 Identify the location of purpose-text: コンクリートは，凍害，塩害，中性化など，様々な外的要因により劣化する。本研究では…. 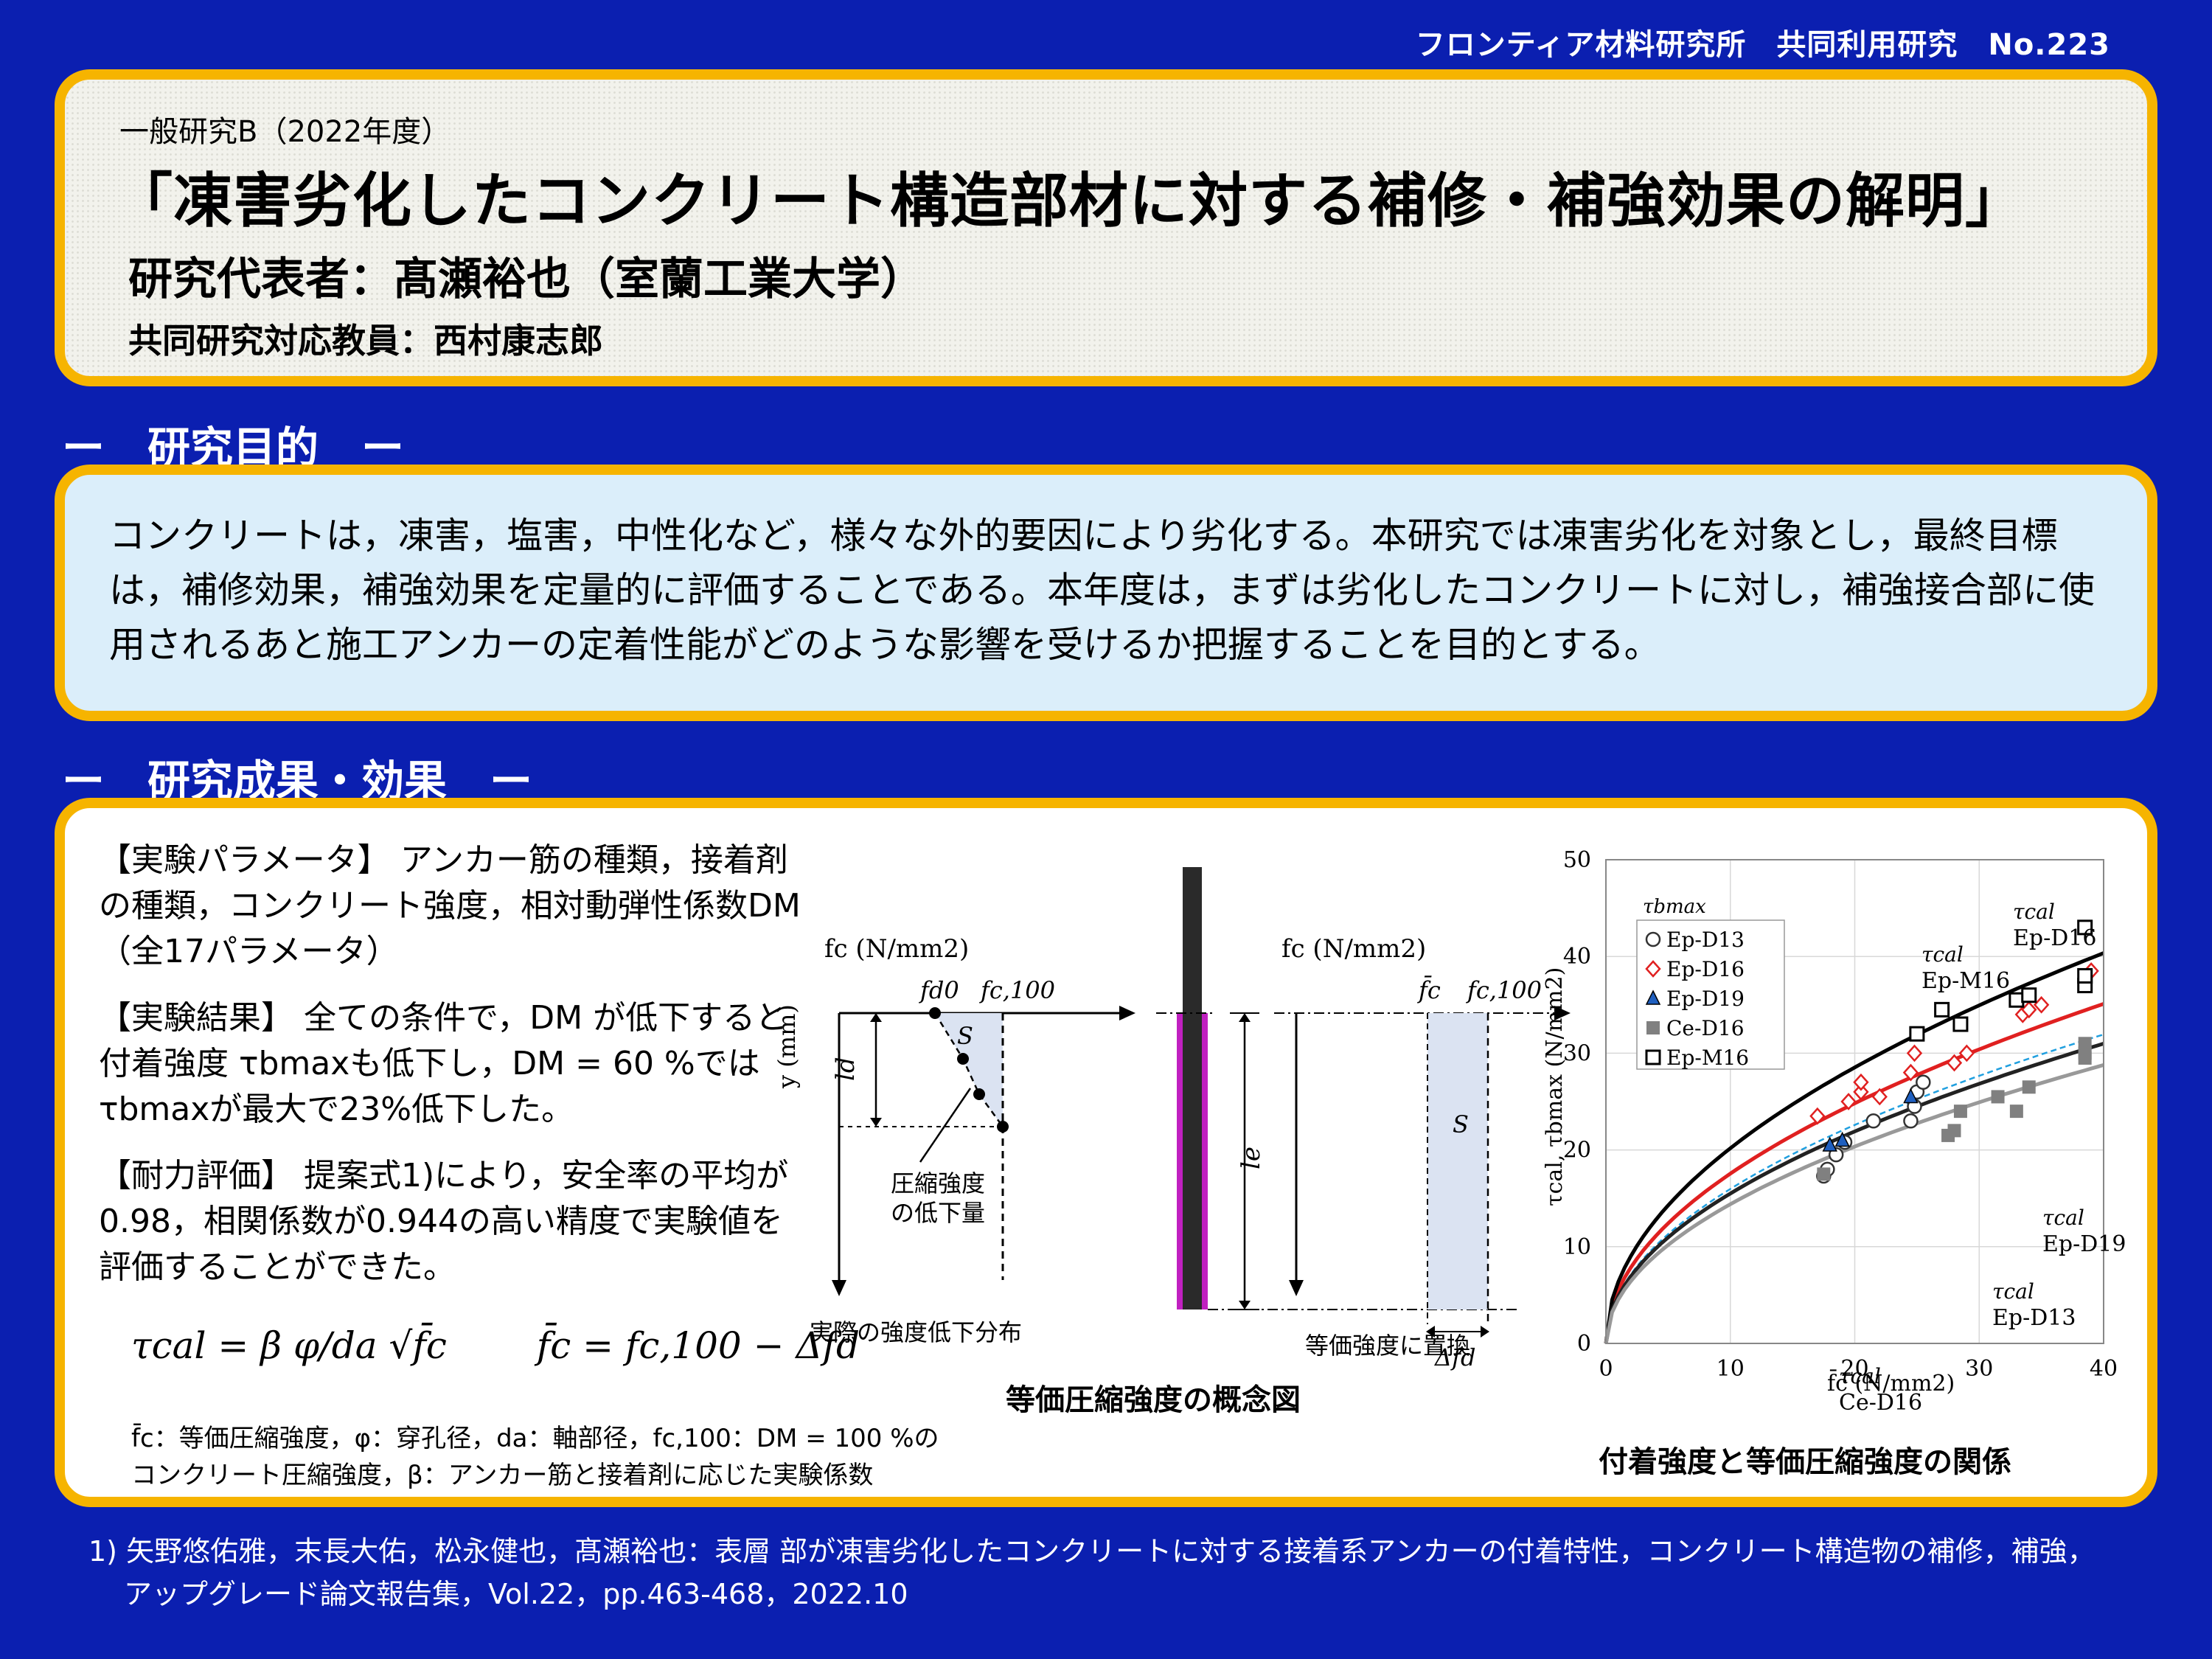
(1102, 590).